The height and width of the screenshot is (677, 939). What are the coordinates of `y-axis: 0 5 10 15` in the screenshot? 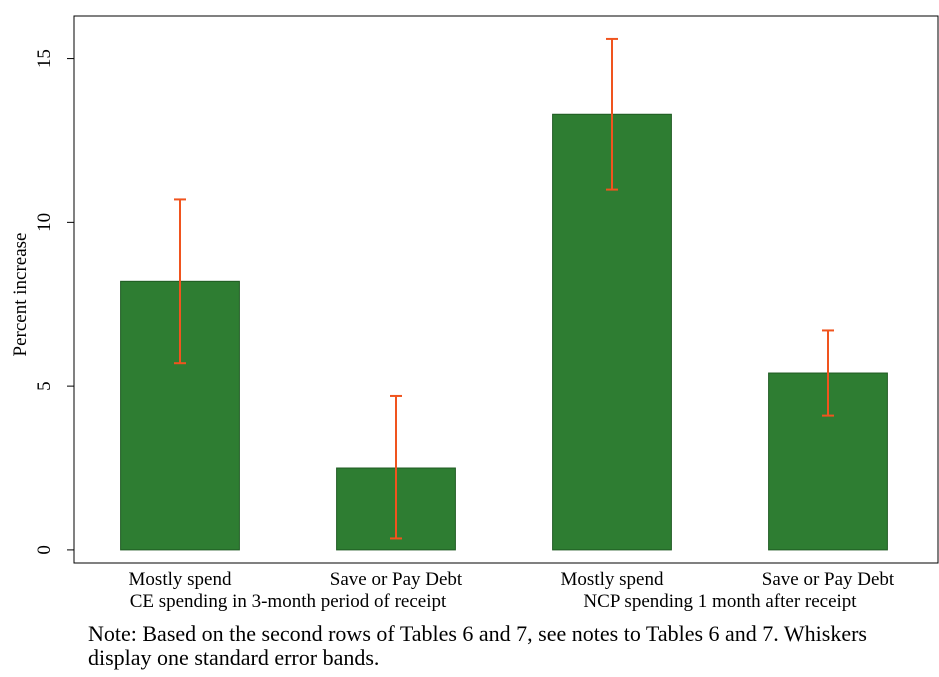 It's located at (54, 302).